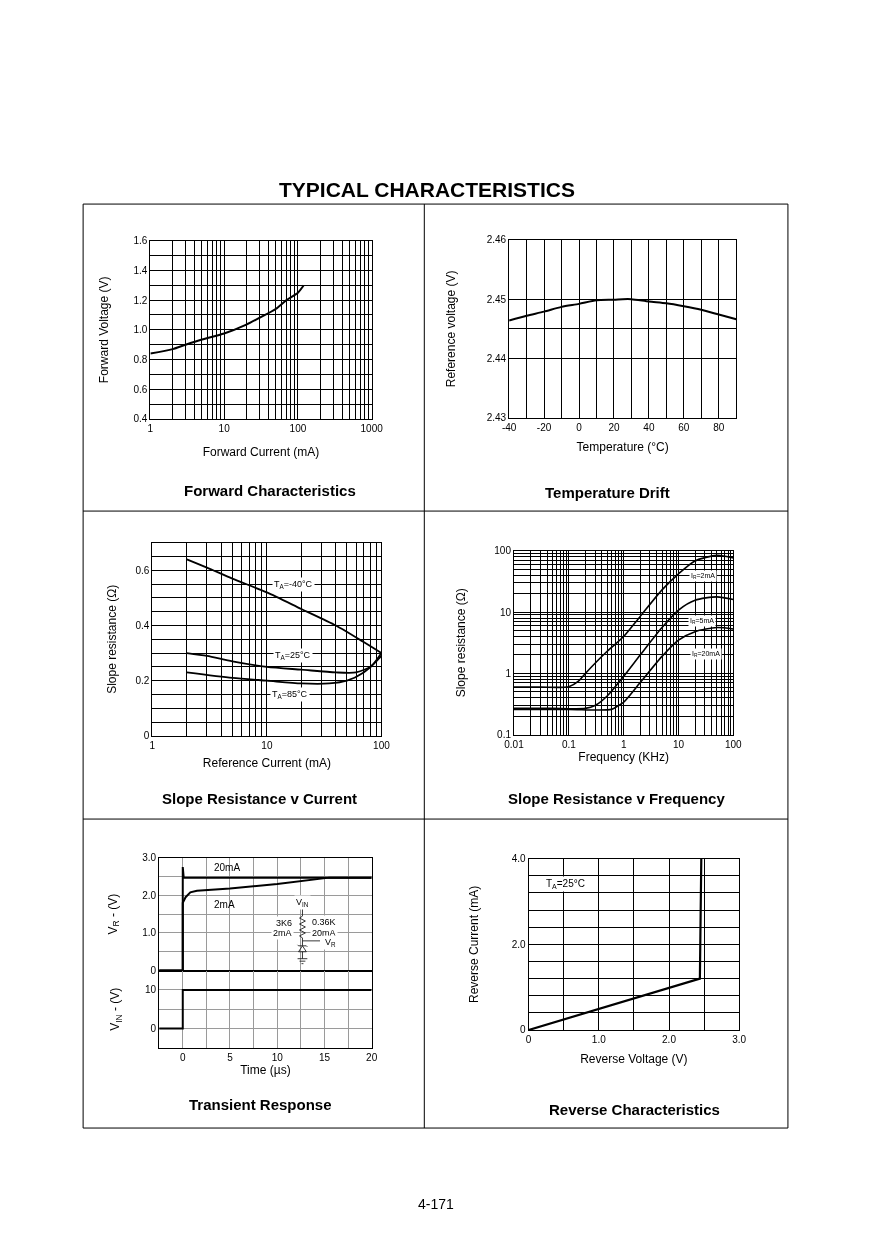  I want to click on x-tick-label: 1000, so click(372, 428).